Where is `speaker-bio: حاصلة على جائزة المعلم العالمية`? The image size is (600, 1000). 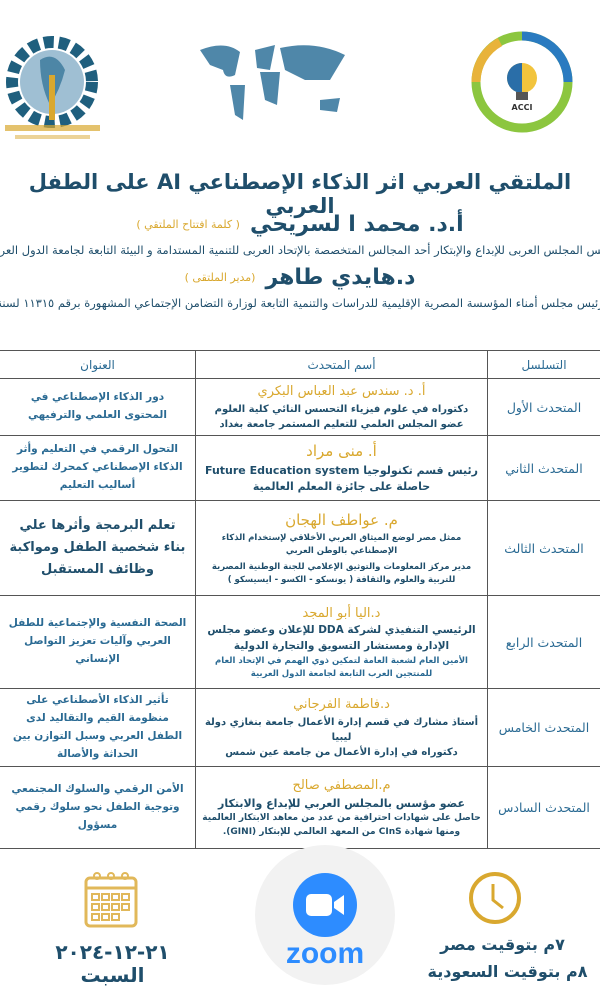
speaker-bio: حاصلة على جائزة المعلم العالمية is located at coordinates (341, 487).